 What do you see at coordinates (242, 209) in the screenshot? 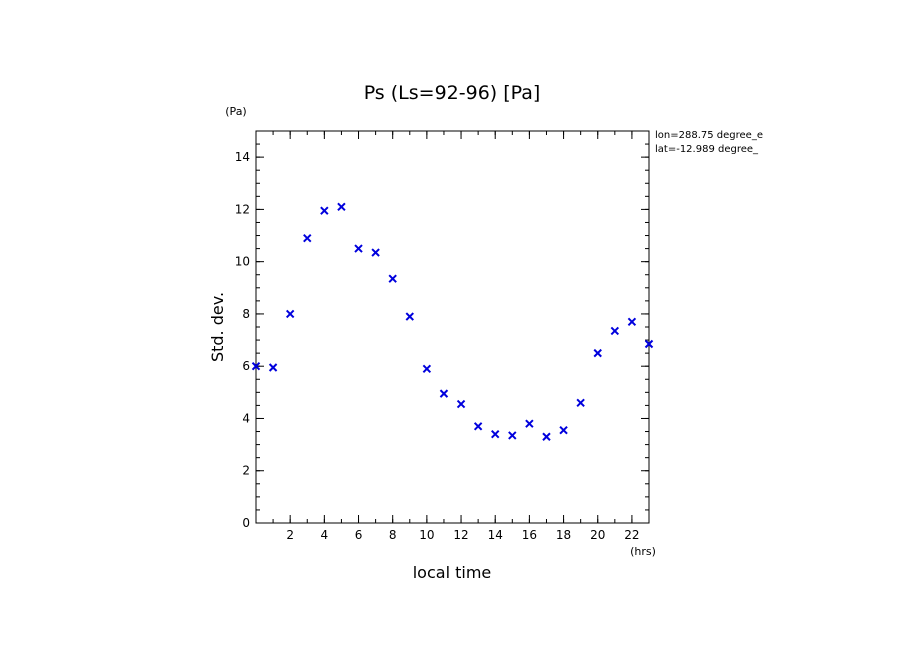
I see `y-tick-label: 12` at bounding box center [242, 209].